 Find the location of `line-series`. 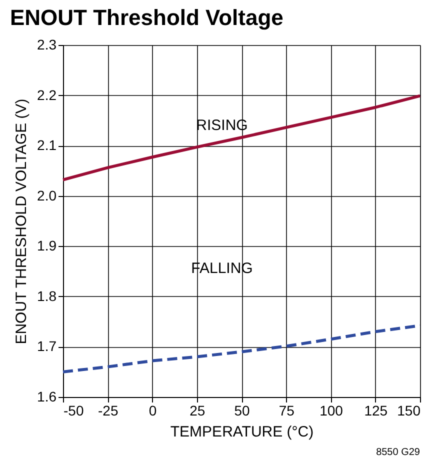

line-series is located at coordinates (242, 349).